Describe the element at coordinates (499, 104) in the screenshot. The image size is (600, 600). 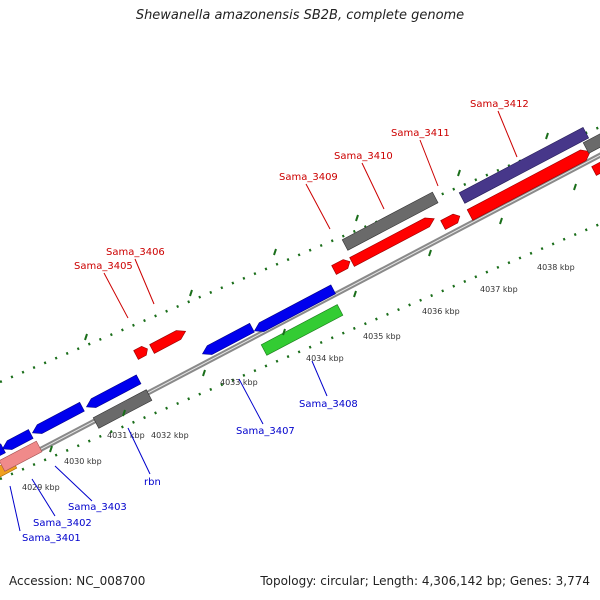
I see `gene-label: Sama_3412` at that location.